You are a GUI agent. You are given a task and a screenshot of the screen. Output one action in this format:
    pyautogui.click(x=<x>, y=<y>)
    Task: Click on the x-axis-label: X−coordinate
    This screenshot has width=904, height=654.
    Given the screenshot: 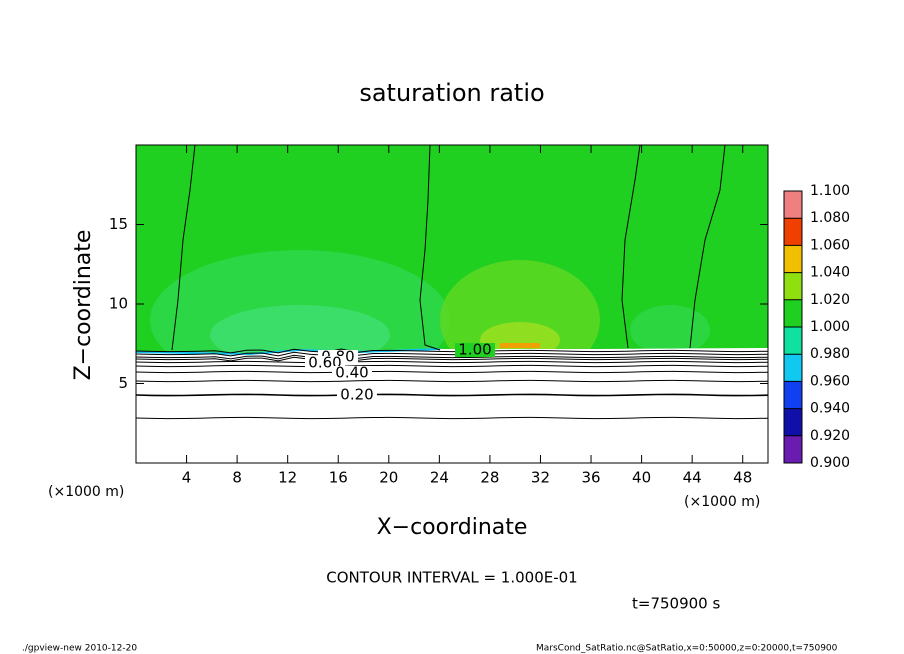 What is the action you would take?
    pyautogui.click(x=452, y=527)
    